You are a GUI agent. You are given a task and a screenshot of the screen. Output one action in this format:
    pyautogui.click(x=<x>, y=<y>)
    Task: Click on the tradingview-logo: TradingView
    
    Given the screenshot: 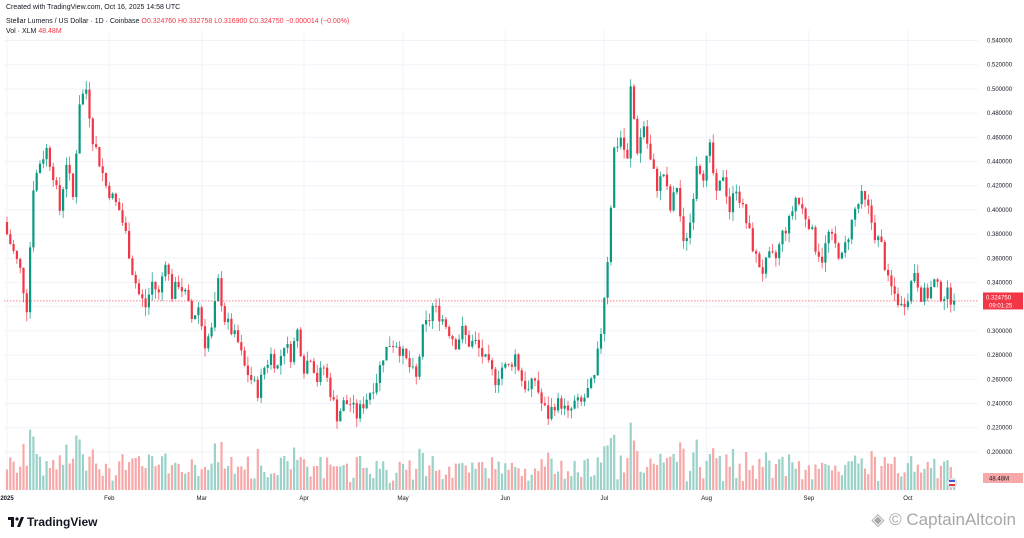 What is the action you would take?
    pyautogui.click(x=52, y=522)
    